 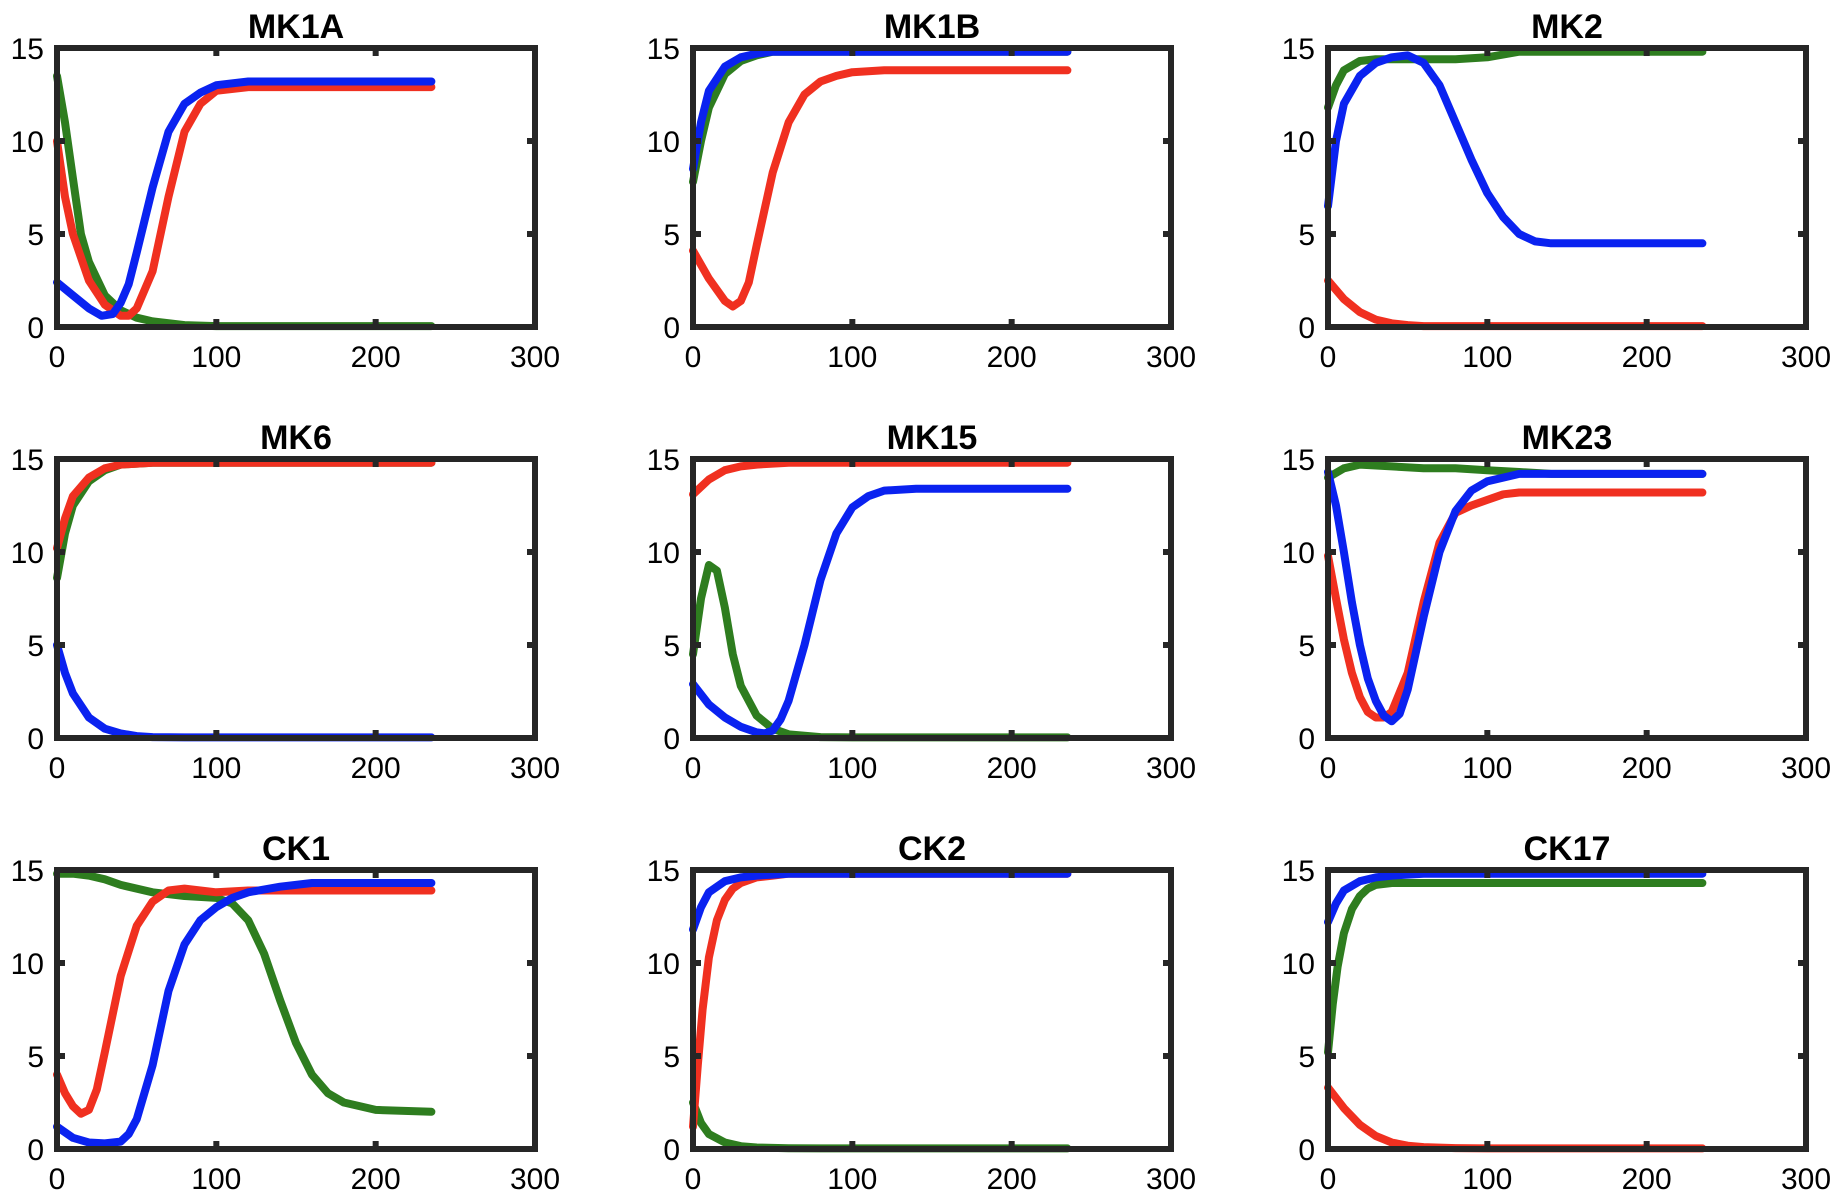 I want to click on panel-title: CK17, so click(x=1567, y=849).